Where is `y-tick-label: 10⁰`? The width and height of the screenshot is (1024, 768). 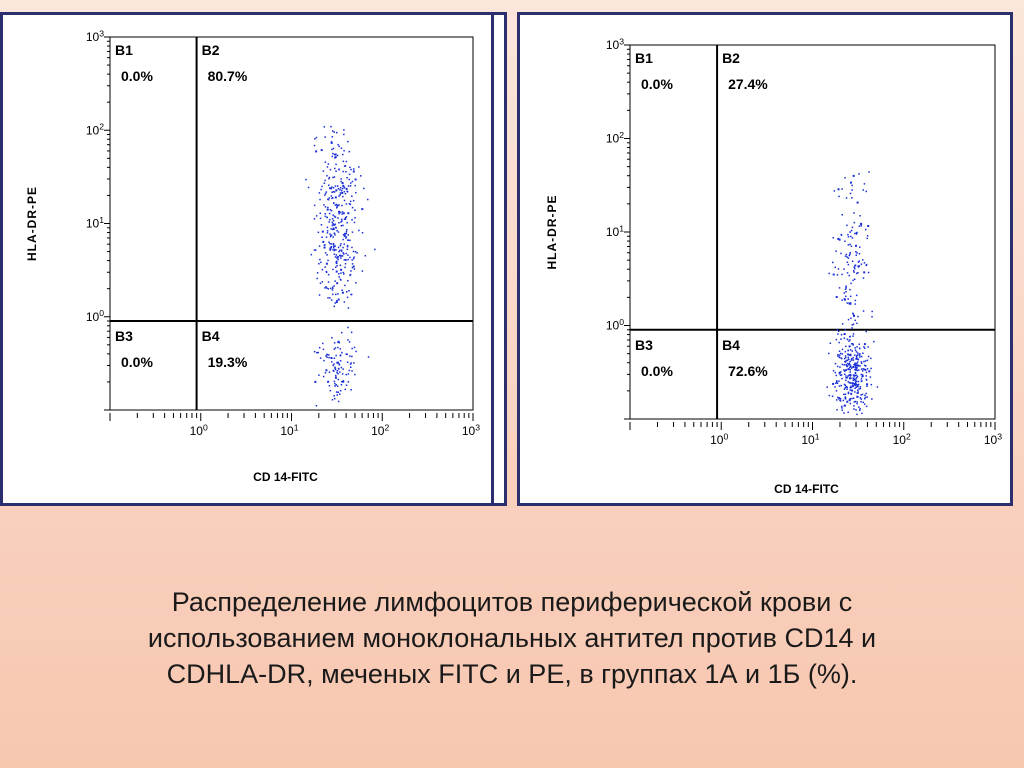 y-tick-label: 10⁰ is located at coordinates (95, 316).